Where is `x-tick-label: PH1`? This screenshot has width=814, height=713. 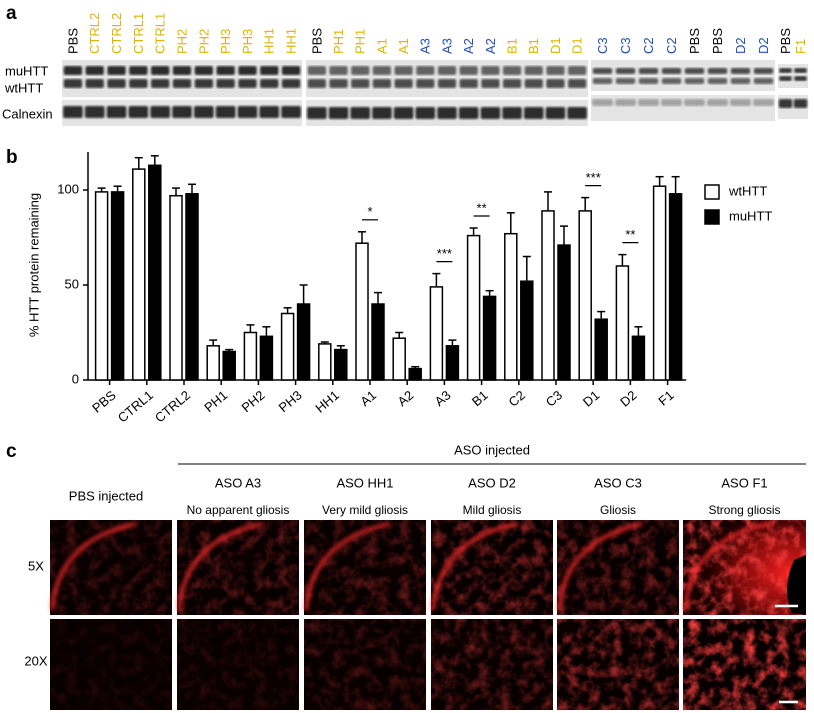
x-tick-label: PH1 is located at coordinates (215, 401).